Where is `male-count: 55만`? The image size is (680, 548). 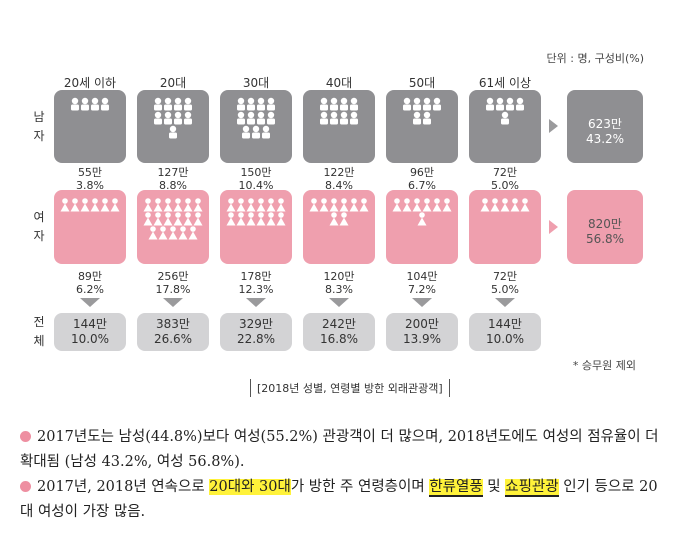
male-count: 55만 is located at coordinates (90, 172).